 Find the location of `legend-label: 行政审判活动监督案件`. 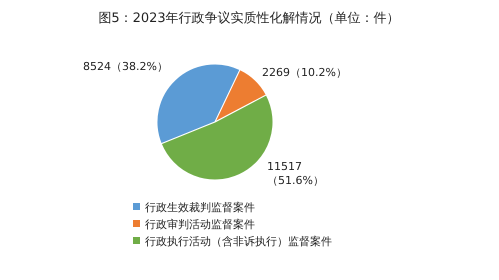

legend-label: 行政审判活动监督案件 is located at coordinates (200, 224).